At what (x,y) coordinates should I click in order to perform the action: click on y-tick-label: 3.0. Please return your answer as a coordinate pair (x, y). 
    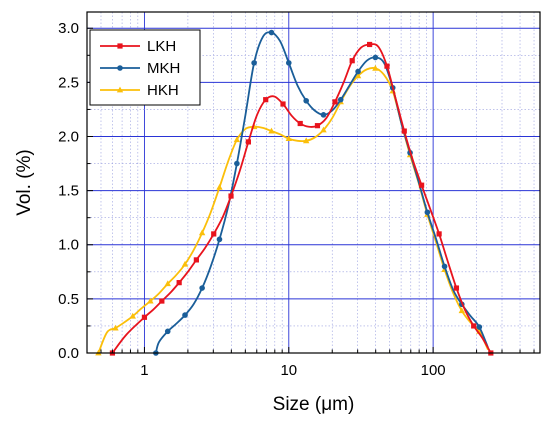
    Looking at the image, I should click on (68, 28).